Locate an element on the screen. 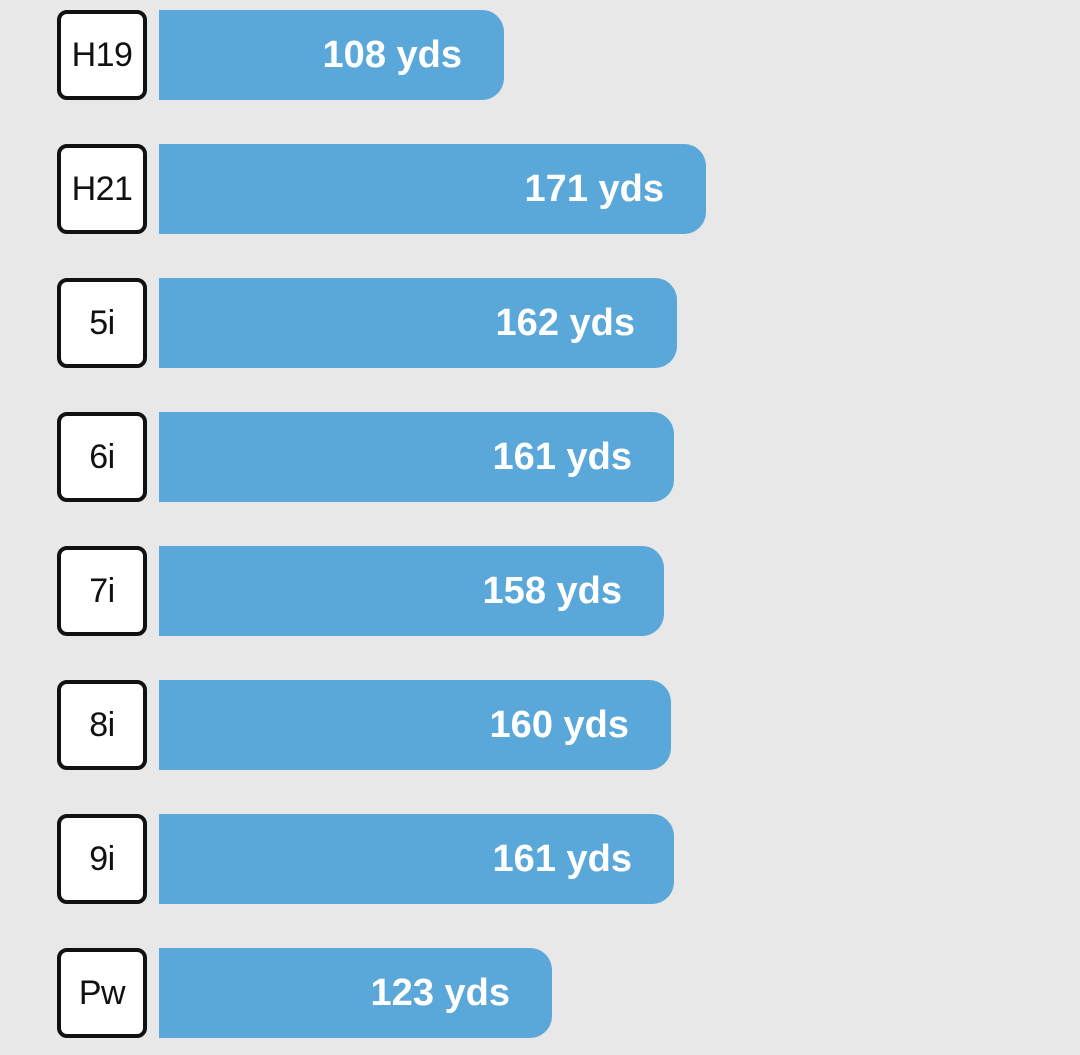 Image resolution: width=1080 pixels, height=1055 pixels. distance-bar: 158 yds is located at coordinates (411, 591).